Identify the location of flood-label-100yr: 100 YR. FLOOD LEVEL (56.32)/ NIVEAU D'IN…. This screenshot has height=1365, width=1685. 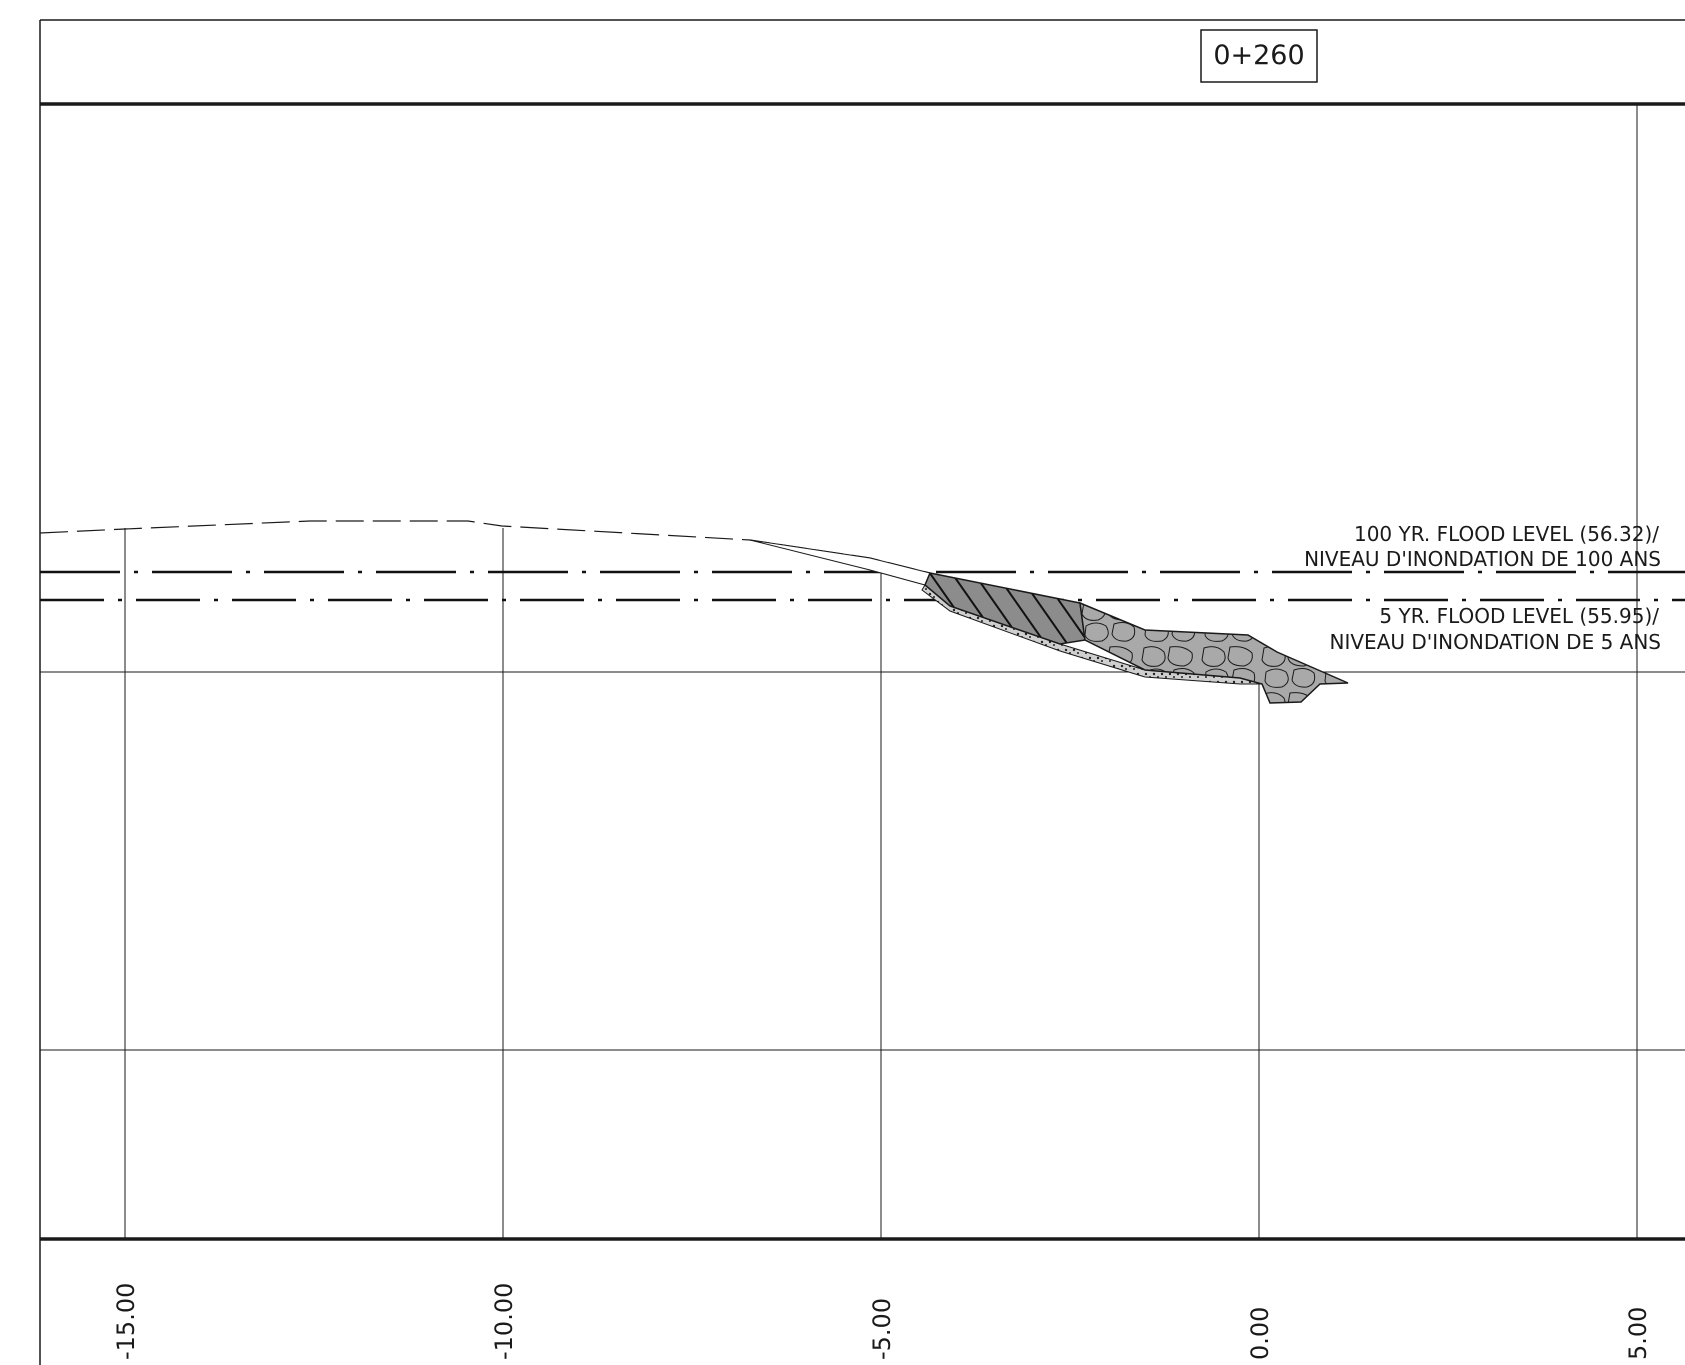
(1482, 546).